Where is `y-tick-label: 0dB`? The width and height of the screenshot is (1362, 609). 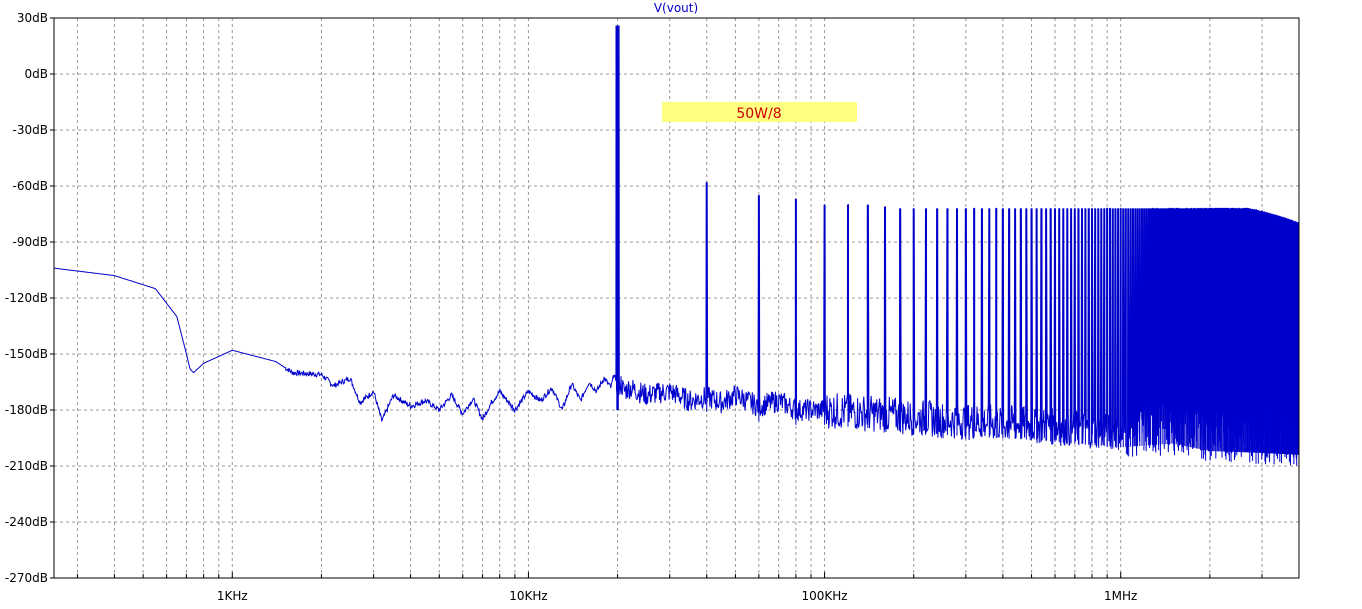 y-tick-label: 0dB is located at coordinates (36, 74).